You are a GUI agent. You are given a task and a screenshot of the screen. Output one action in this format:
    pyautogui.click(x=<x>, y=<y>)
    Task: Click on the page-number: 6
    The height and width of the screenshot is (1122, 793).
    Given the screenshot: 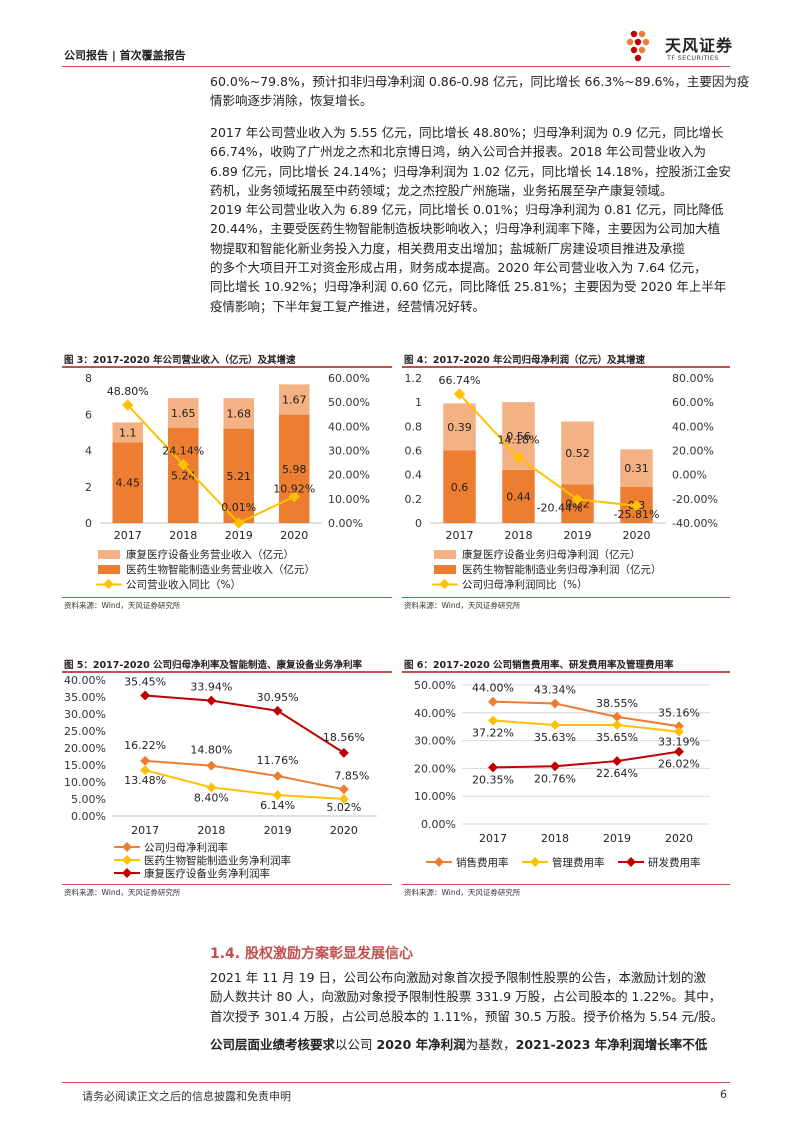 What is the action you would take?
    pyautogui.click(x=723, y=1094)
    